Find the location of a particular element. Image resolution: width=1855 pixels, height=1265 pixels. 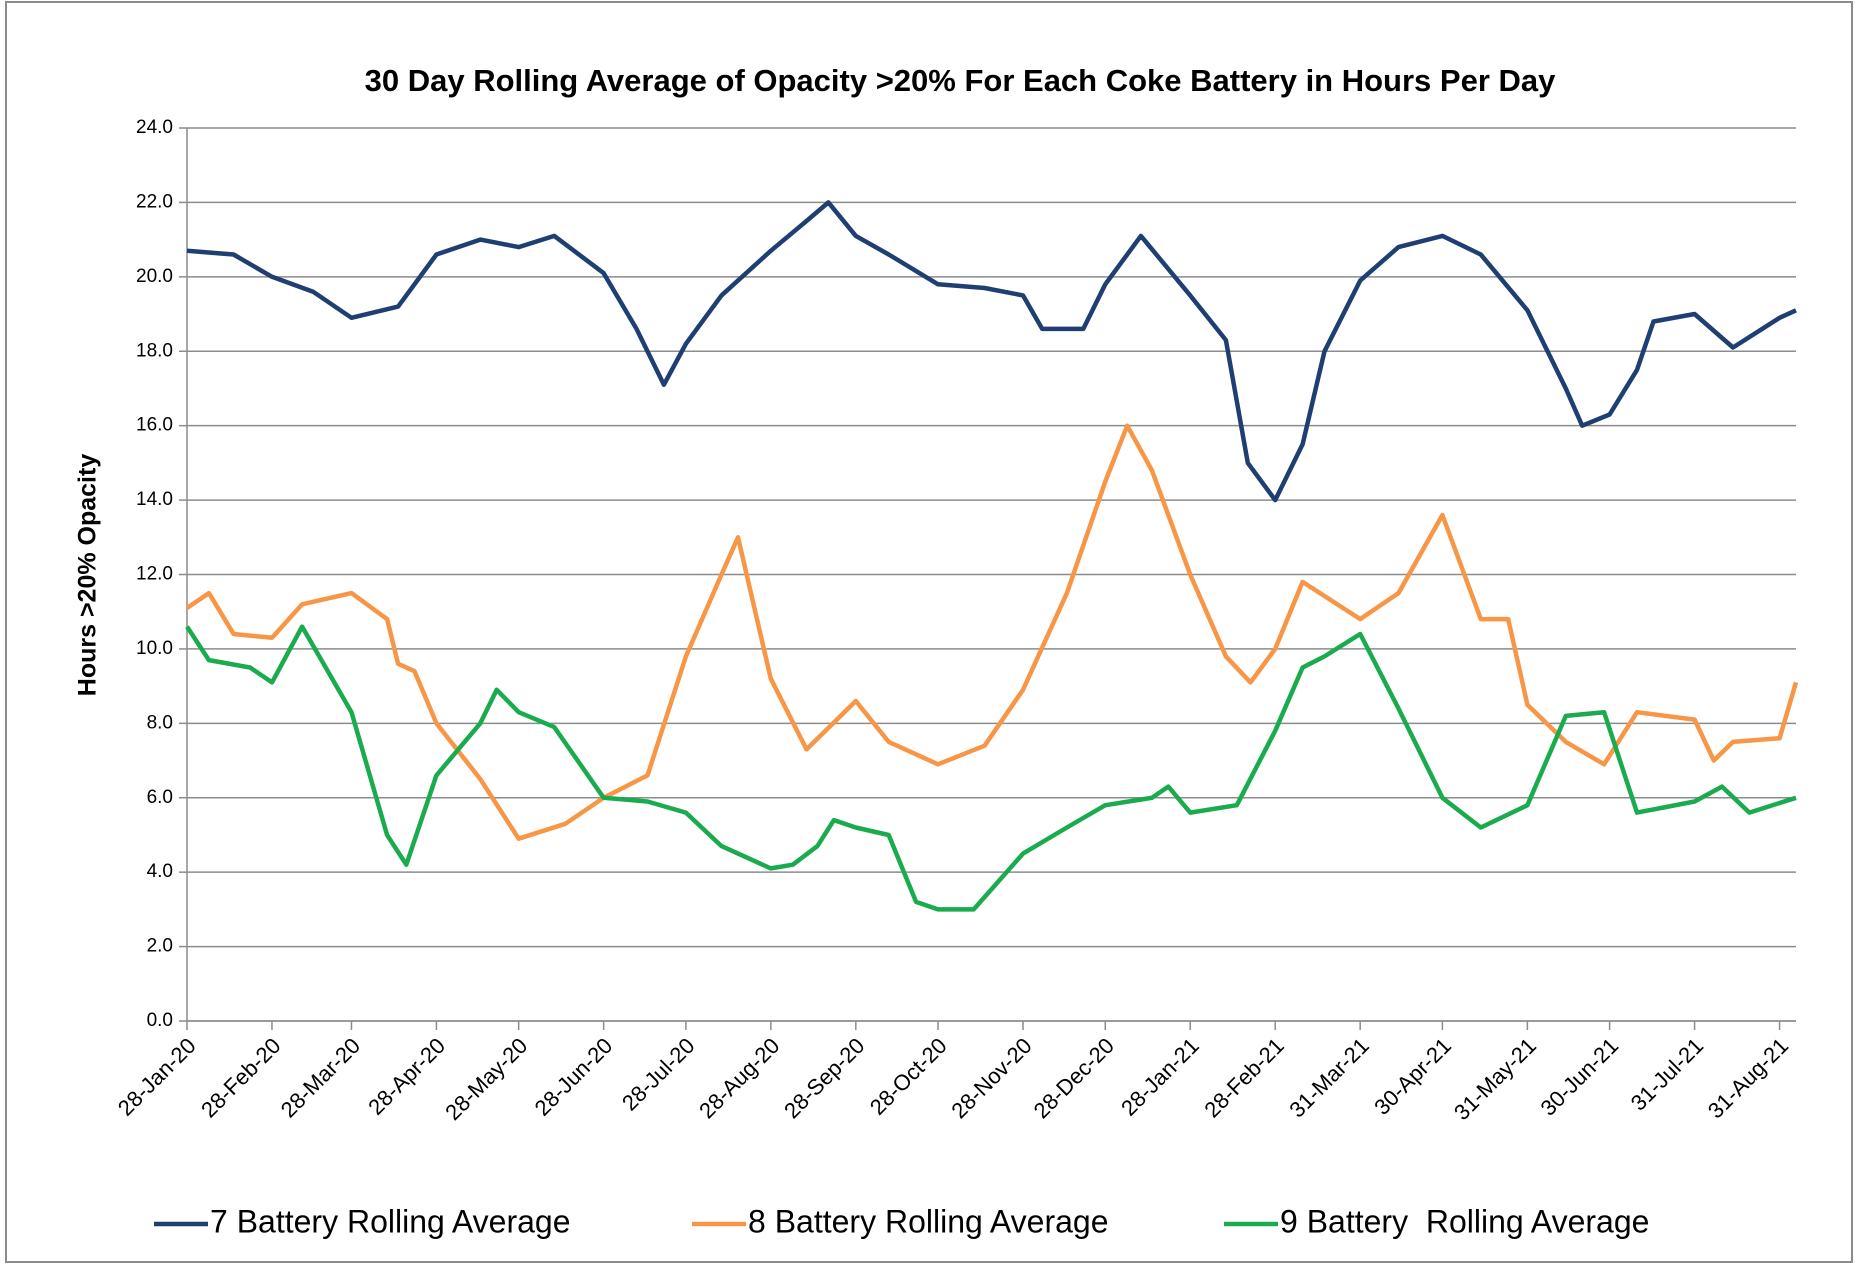

y-tick-label: 0.0 is located at coordinates (160, 1020).